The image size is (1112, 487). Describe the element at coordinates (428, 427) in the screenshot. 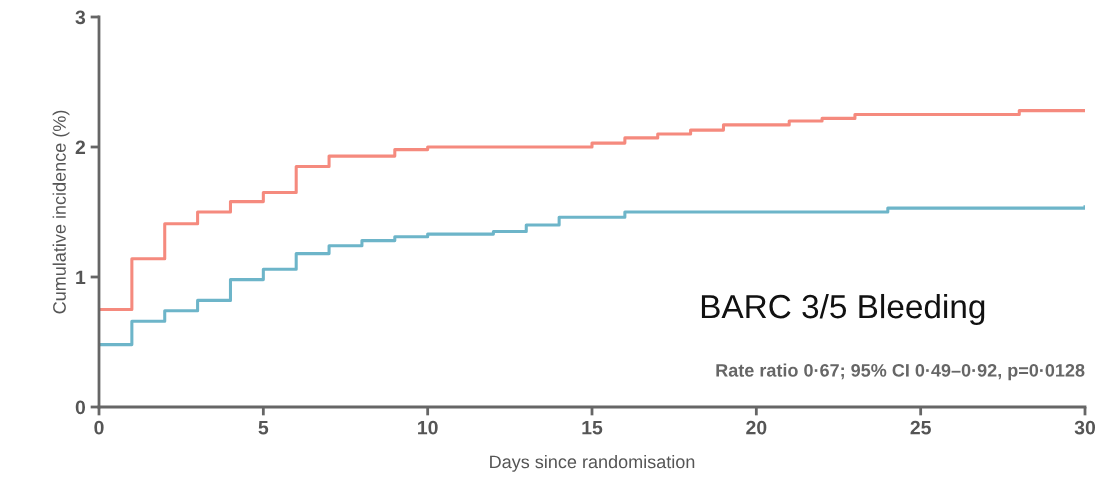

I see `x-tick-label: 10` at that location.